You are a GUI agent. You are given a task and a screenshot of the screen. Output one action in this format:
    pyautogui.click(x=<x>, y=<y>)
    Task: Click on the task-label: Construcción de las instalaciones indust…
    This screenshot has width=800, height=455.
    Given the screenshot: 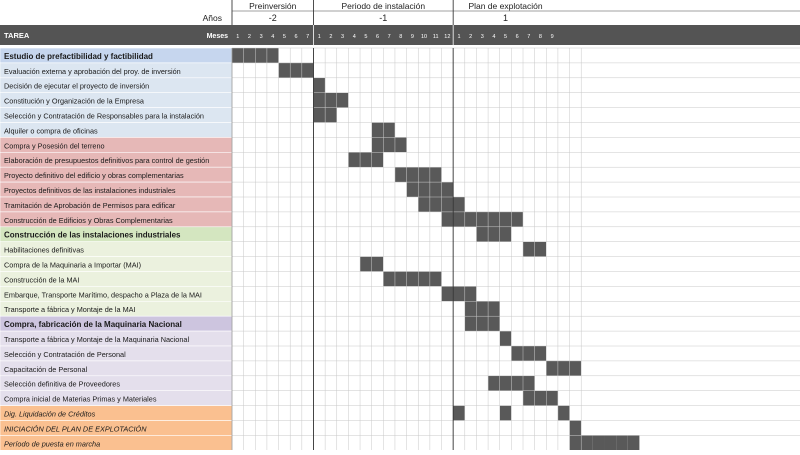 What is the action you would take?
    pyautogui.click(x=92, y=235)
    